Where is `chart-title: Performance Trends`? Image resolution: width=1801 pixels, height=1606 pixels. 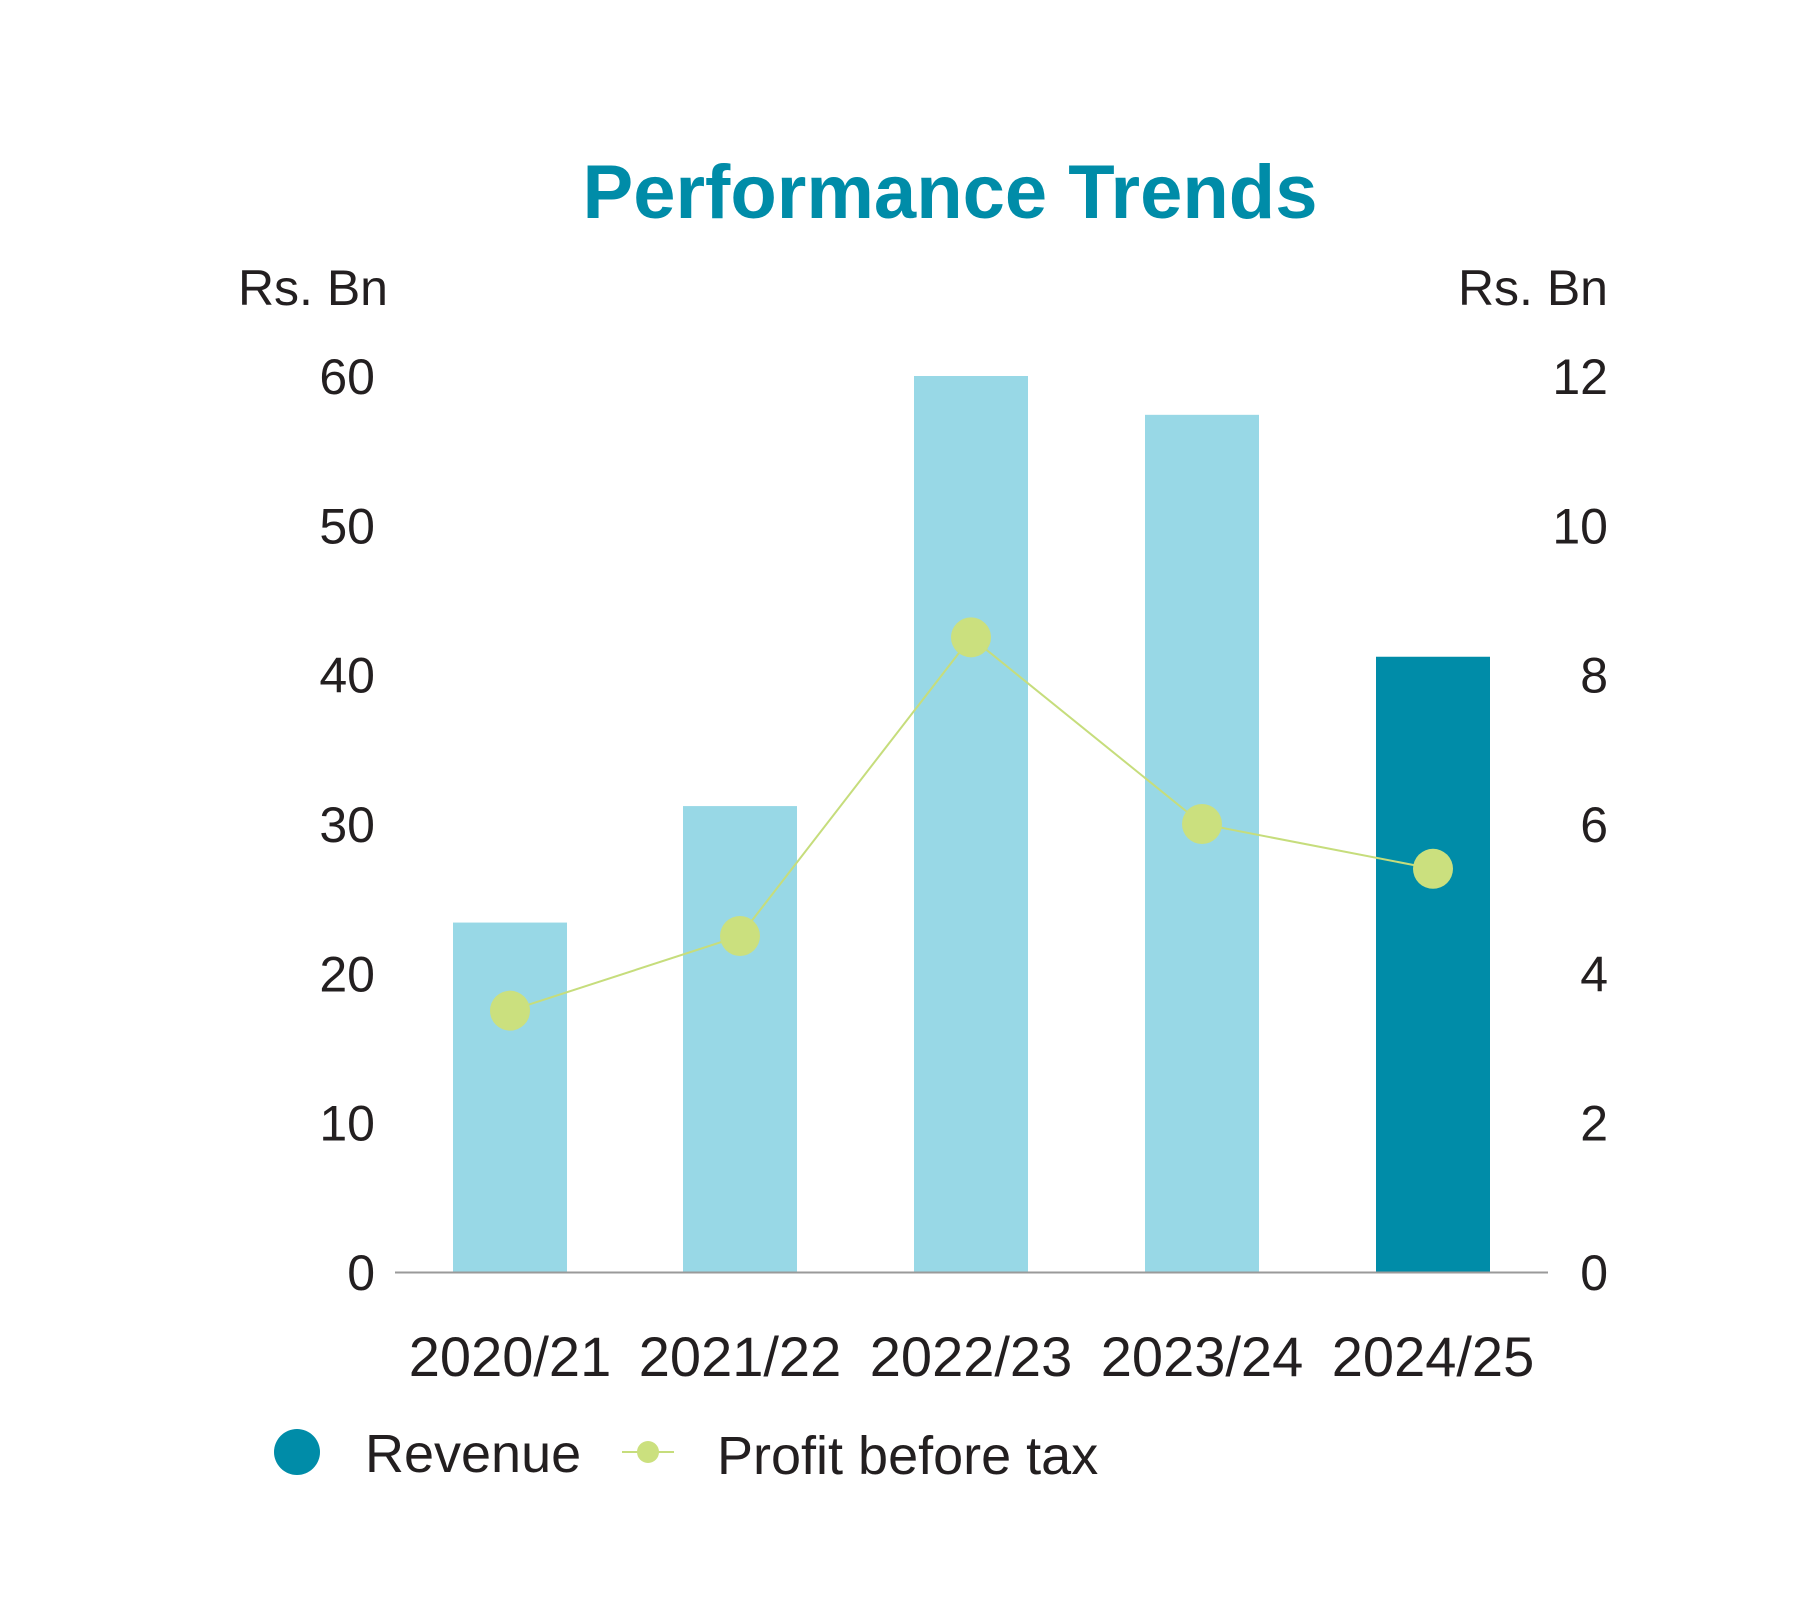 chart-title: Performance Trends is located at coordinates (950, 192).